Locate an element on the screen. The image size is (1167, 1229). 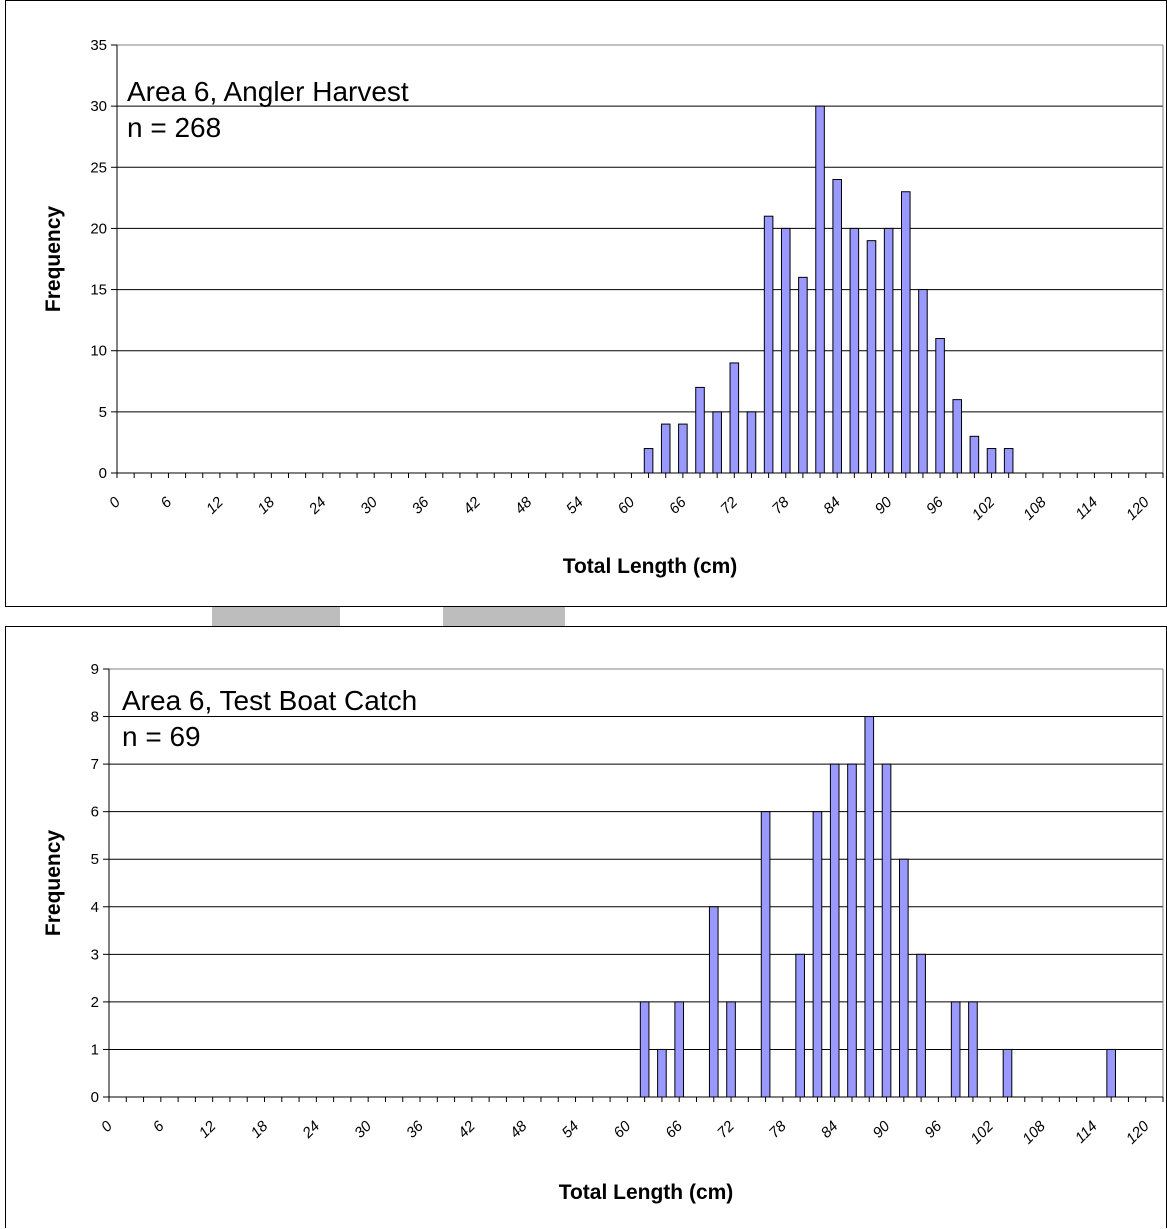
y-tick-label: 1 is located at coordinates (95, 1049).